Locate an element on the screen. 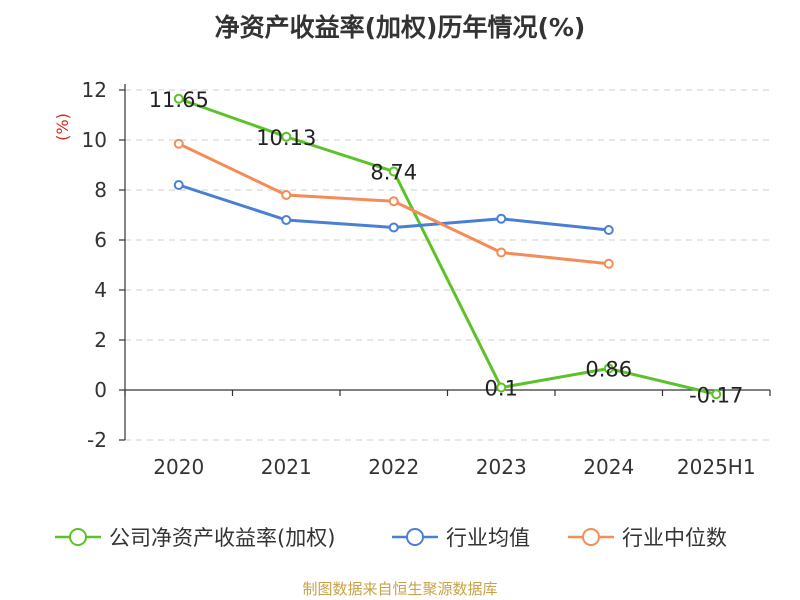 This screenshot has height=600, width=800. y-tick-label: 6 is located at coordinates (100, 240).